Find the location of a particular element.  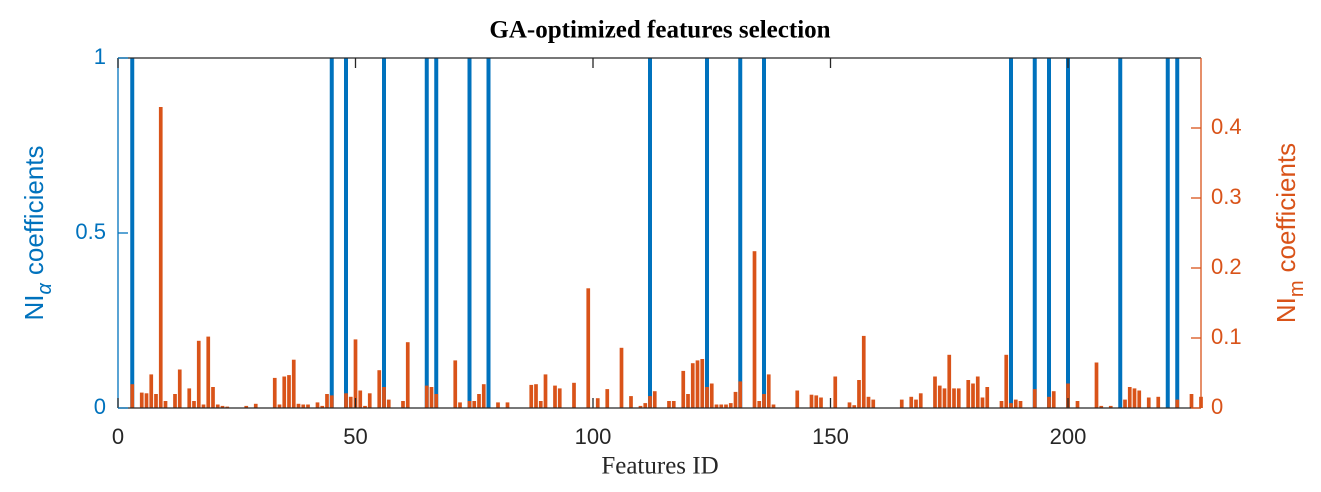

y2-label-main: NI is located at coordinates (1286, 310).